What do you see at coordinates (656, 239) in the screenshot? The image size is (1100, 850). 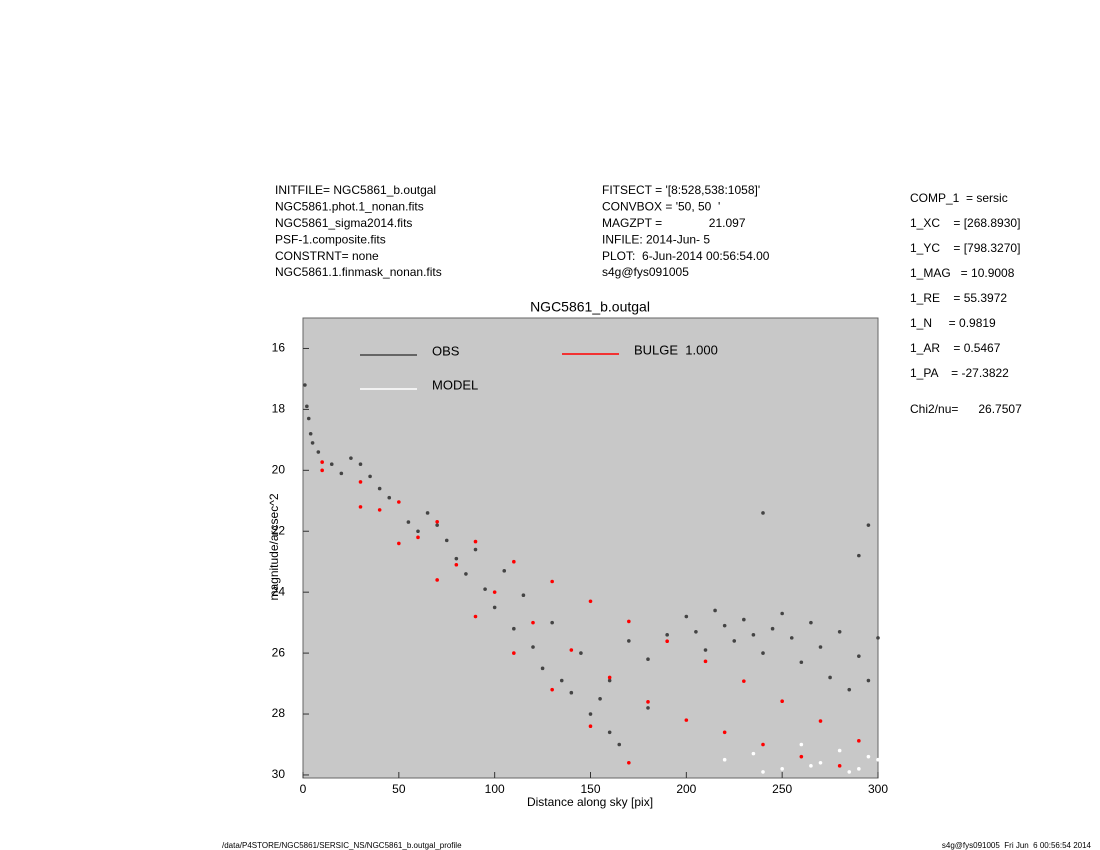 I see `header-line: INFILE: 2014-Jun- 5` at bounding box center [656, 239].